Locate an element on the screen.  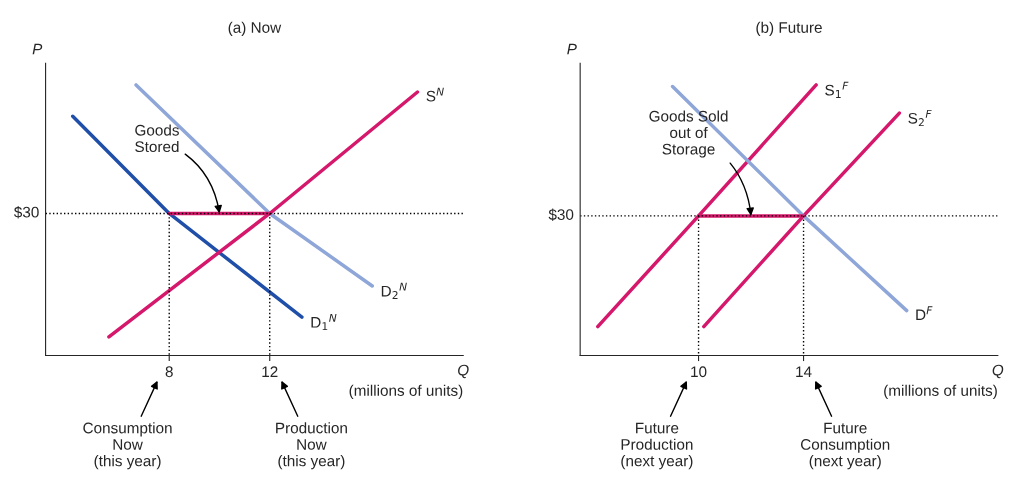
x-tick-label: 8 is located at coordinates (169, 372).